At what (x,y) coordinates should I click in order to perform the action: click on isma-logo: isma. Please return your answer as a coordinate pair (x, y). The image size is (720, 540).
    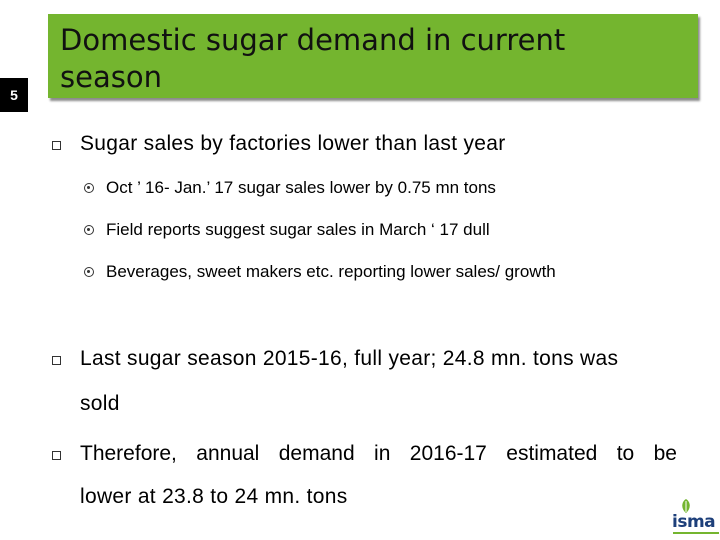
    Looking at the image, I should click on (692, 519).